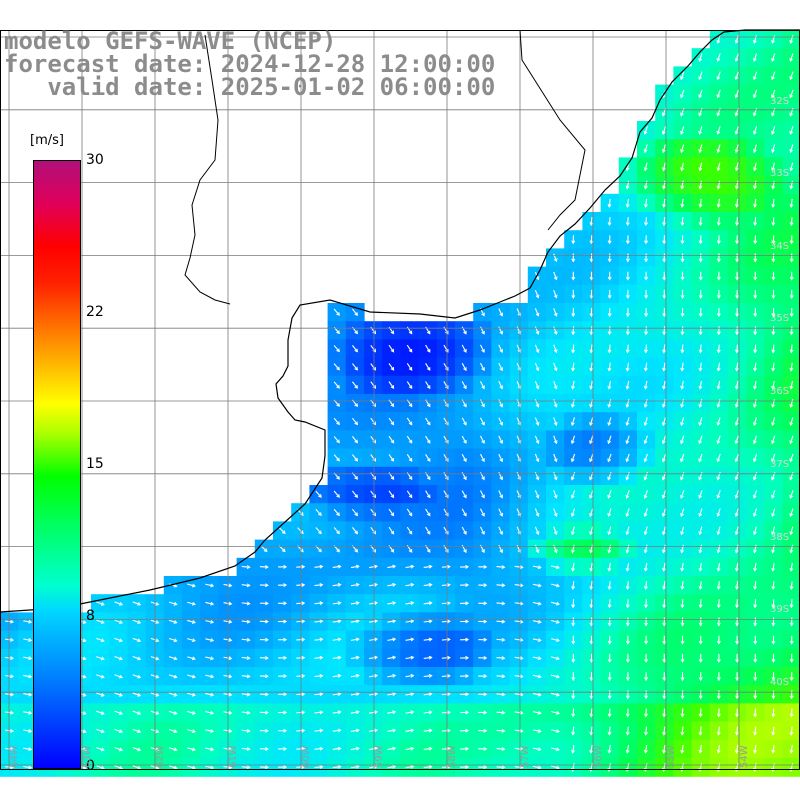 The height and width of the screenshot is (800, 800). What do you see at coordinates (780, 537) in the screenshot?
I see `lat-label-38s: 38S` at bounding box center [780, 537].